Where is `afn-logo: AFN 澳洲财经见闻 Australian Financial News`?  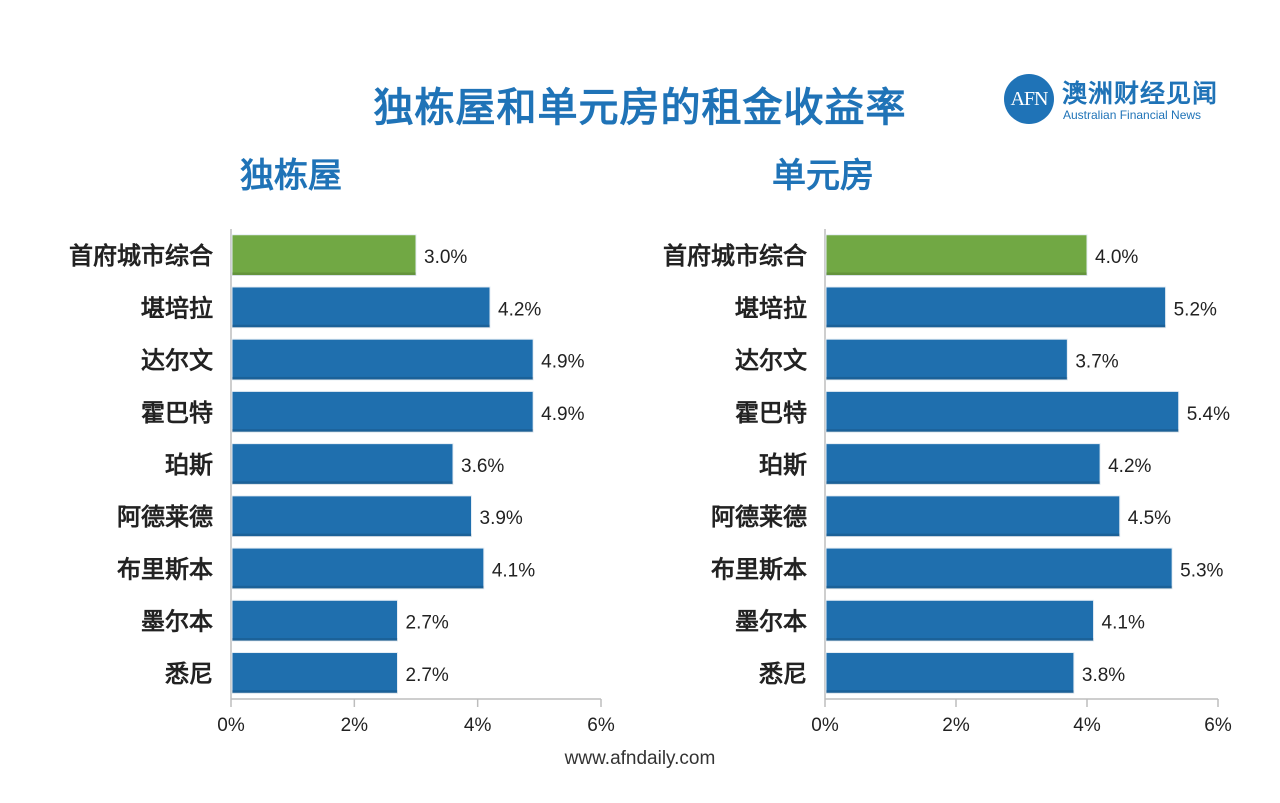
afn-logo: AFN 澳洲财经见闻 Australian Financial News is located at coordinates (1119, 100).